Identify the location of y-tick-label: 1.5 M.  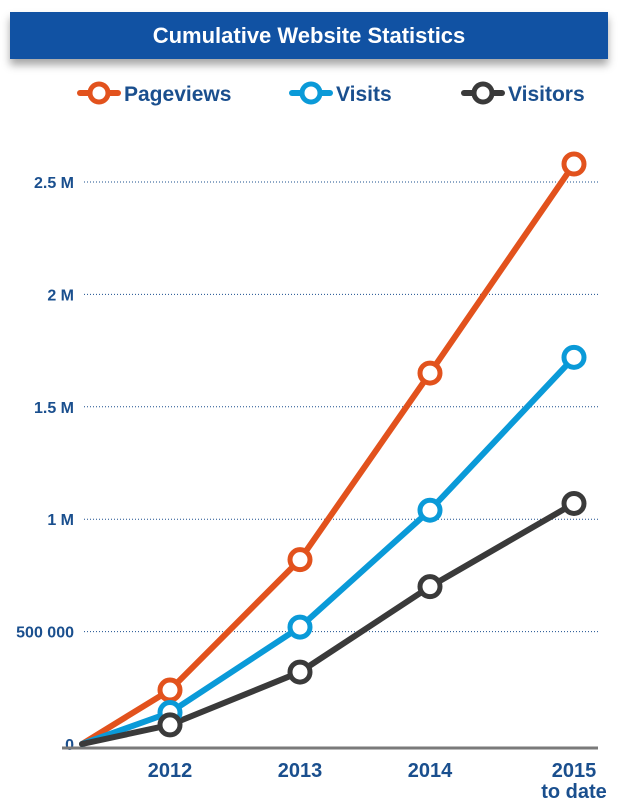
(54, 408).